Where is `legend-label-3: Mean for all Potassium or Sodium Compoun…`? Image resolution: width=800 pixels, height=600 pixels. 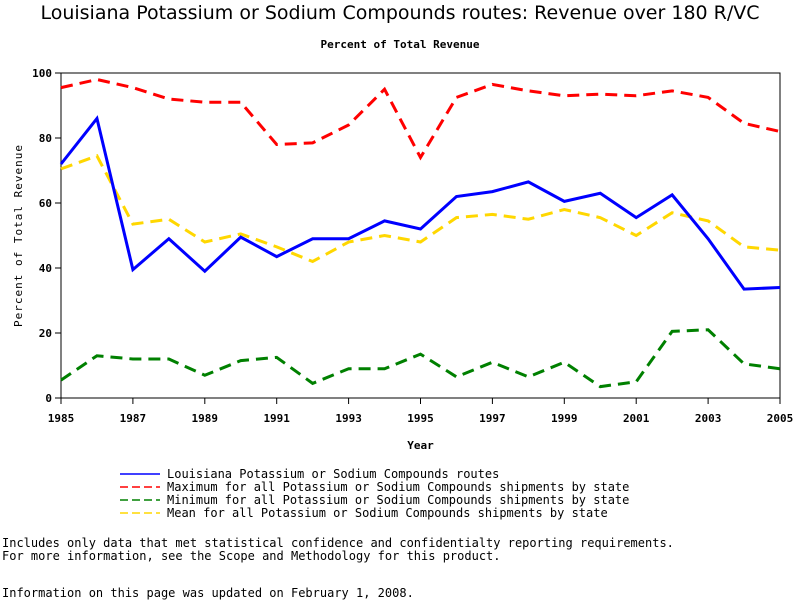 legend-label-3: Mean for all Potassium or Sodium Compoun… is located at coordinates (387, 513).